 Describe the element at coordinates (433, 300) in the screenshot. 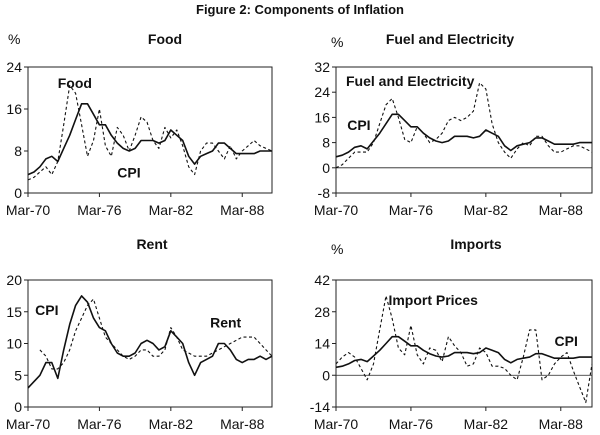

I see `series-annotation: Import Prices` at that location.